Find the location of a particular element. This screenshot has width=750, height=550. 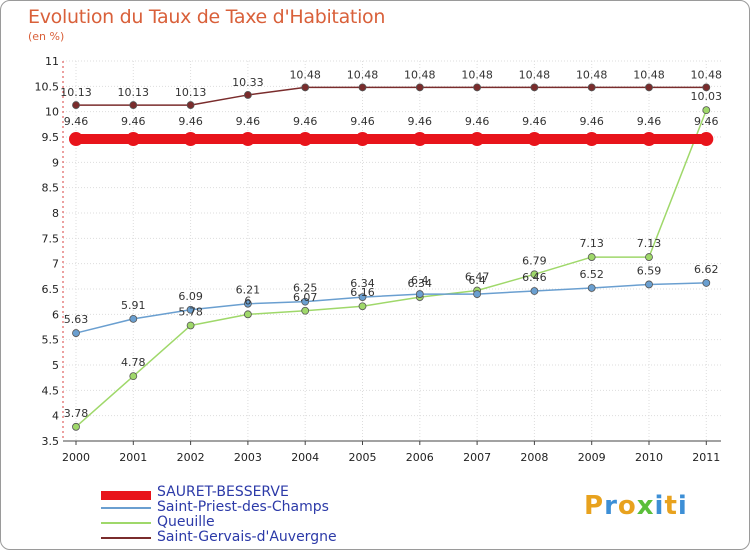

chart-subtitle: (en %) is located at coordinates (46, 36).